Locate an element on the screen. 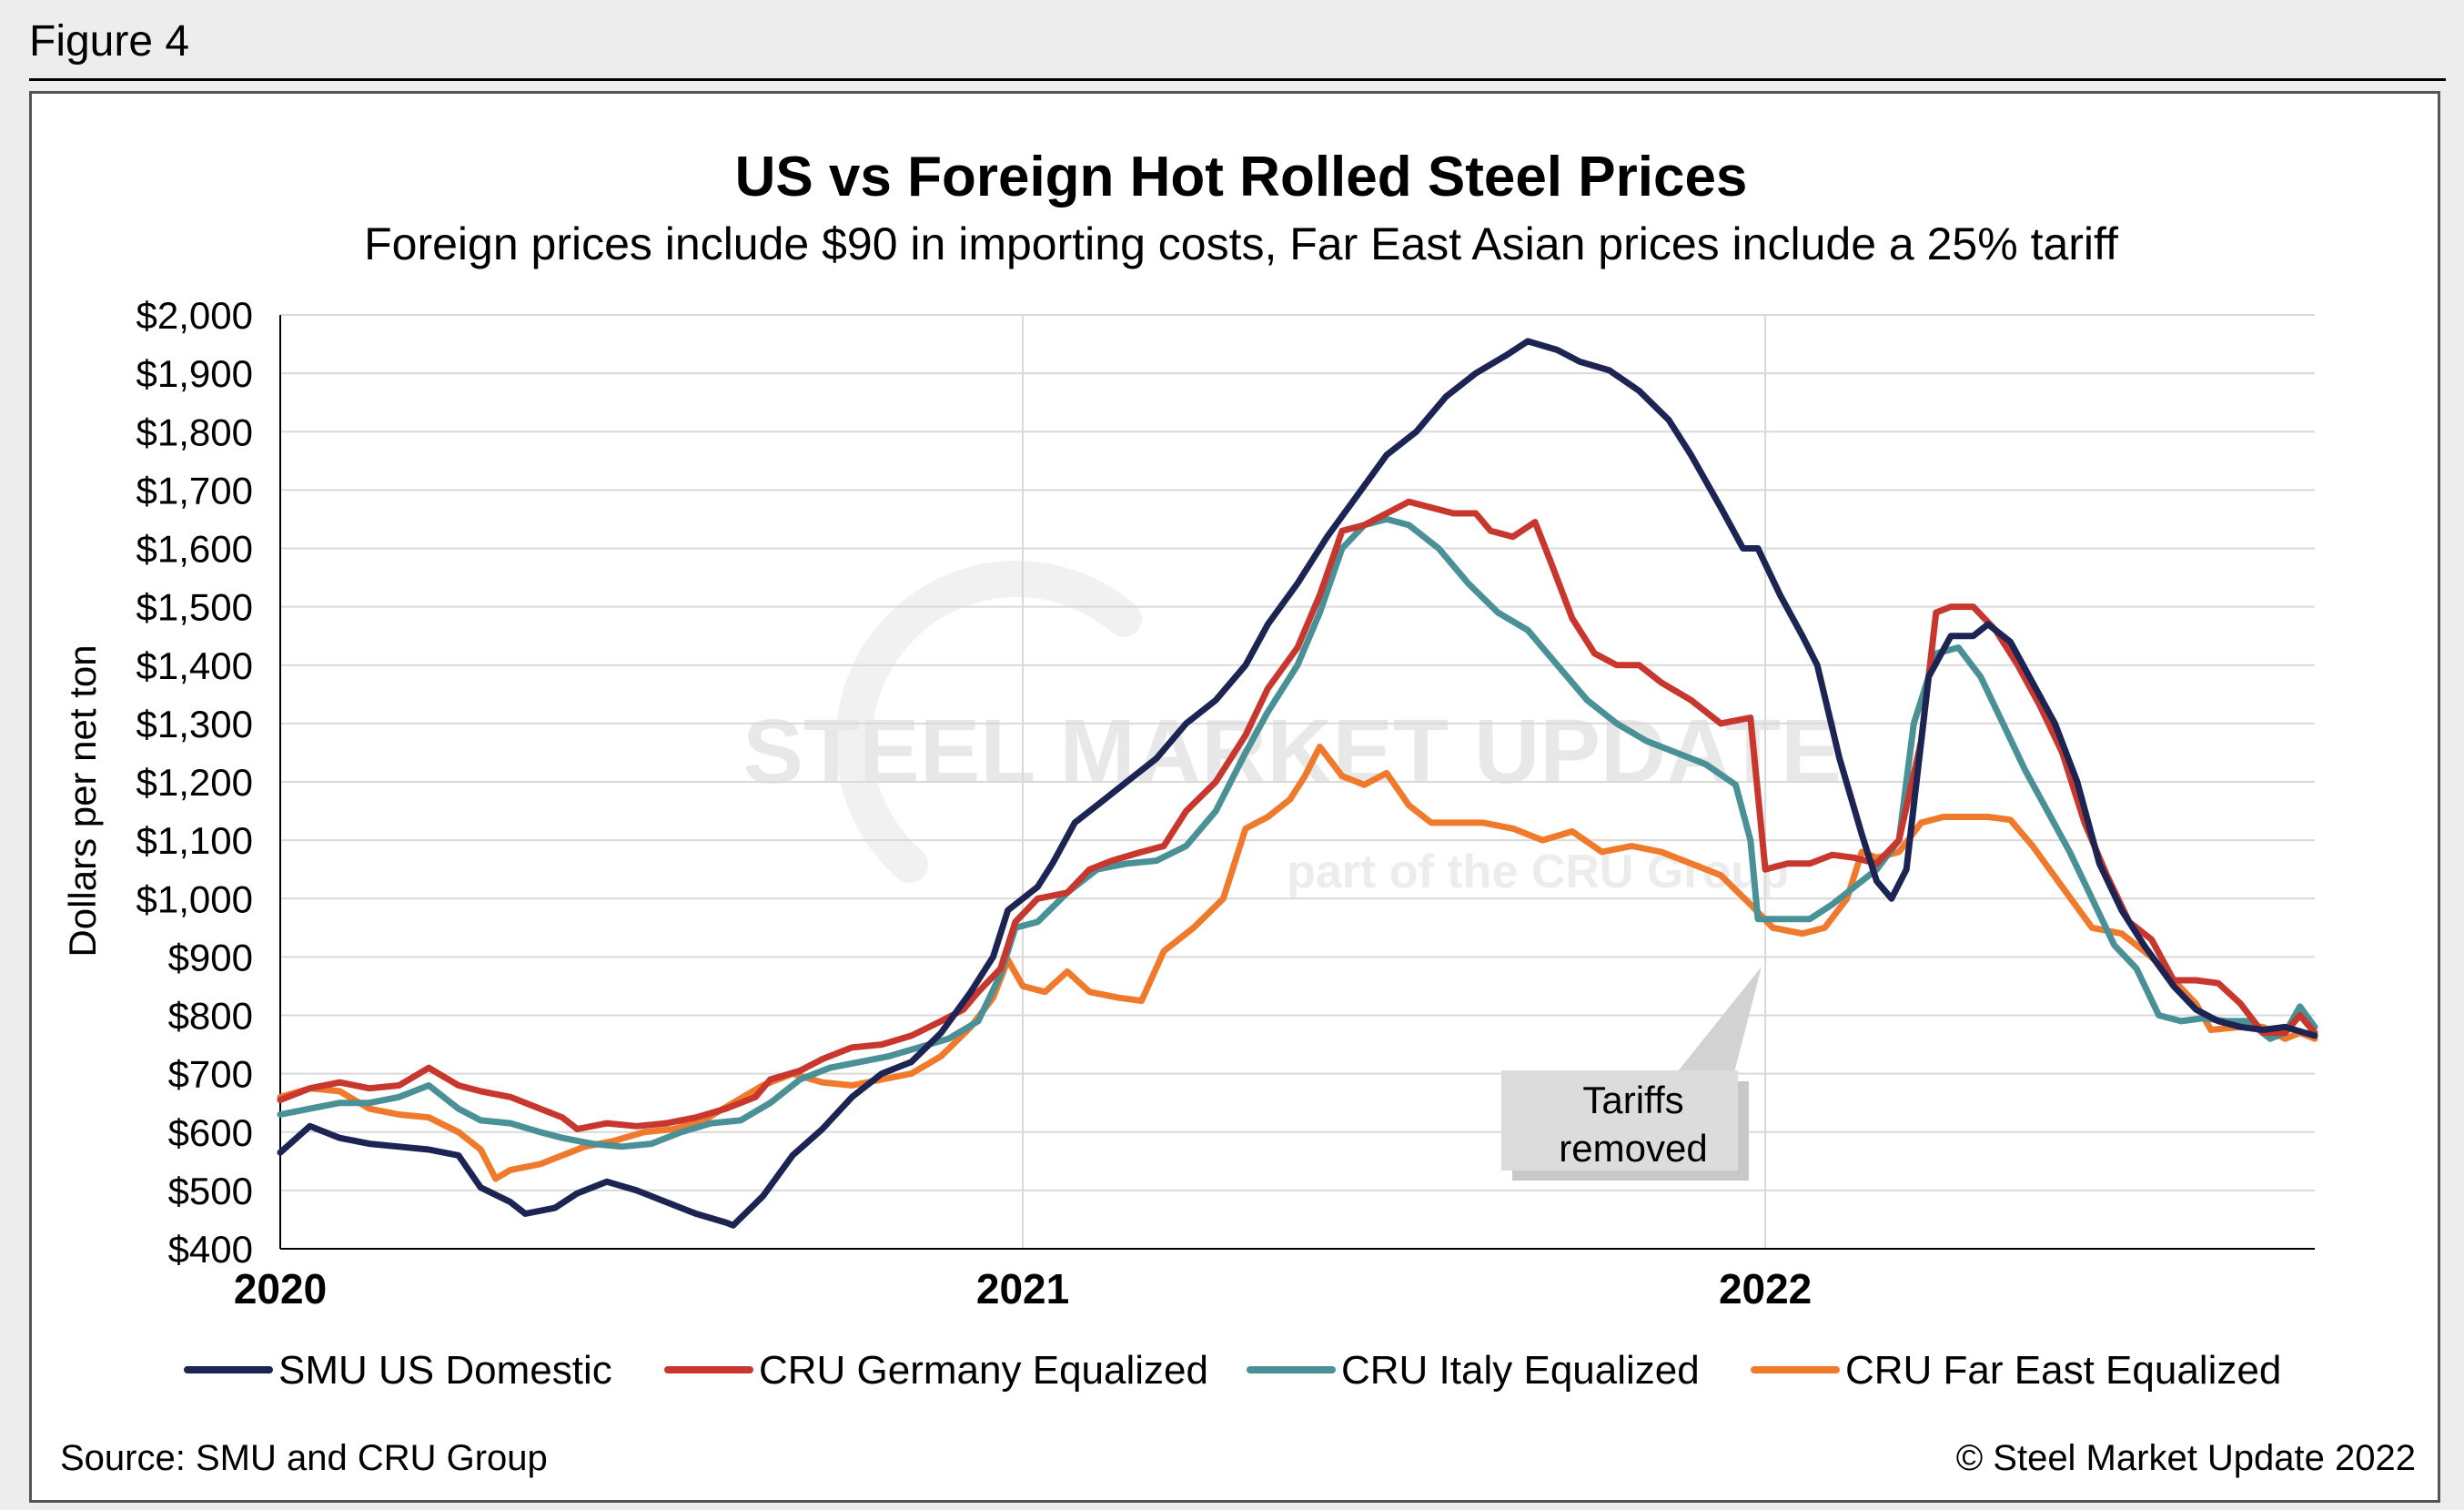  x-tick-label: 2021 is located at coordinates (1023, 1289).